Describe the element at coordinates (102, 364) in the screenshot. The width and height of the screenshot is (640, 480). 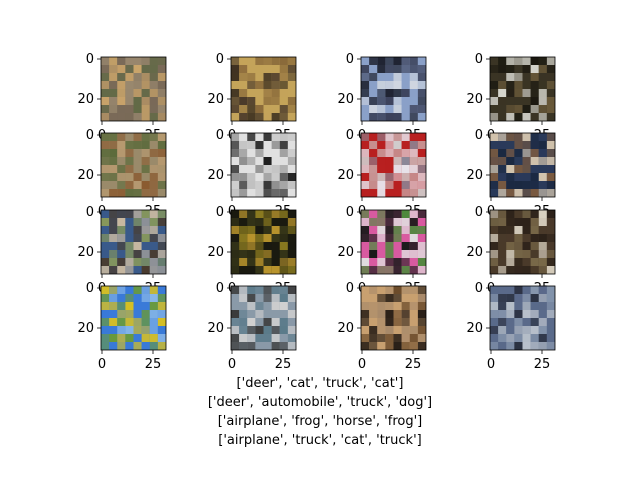
I see `x-tick-label: 0` at that location.